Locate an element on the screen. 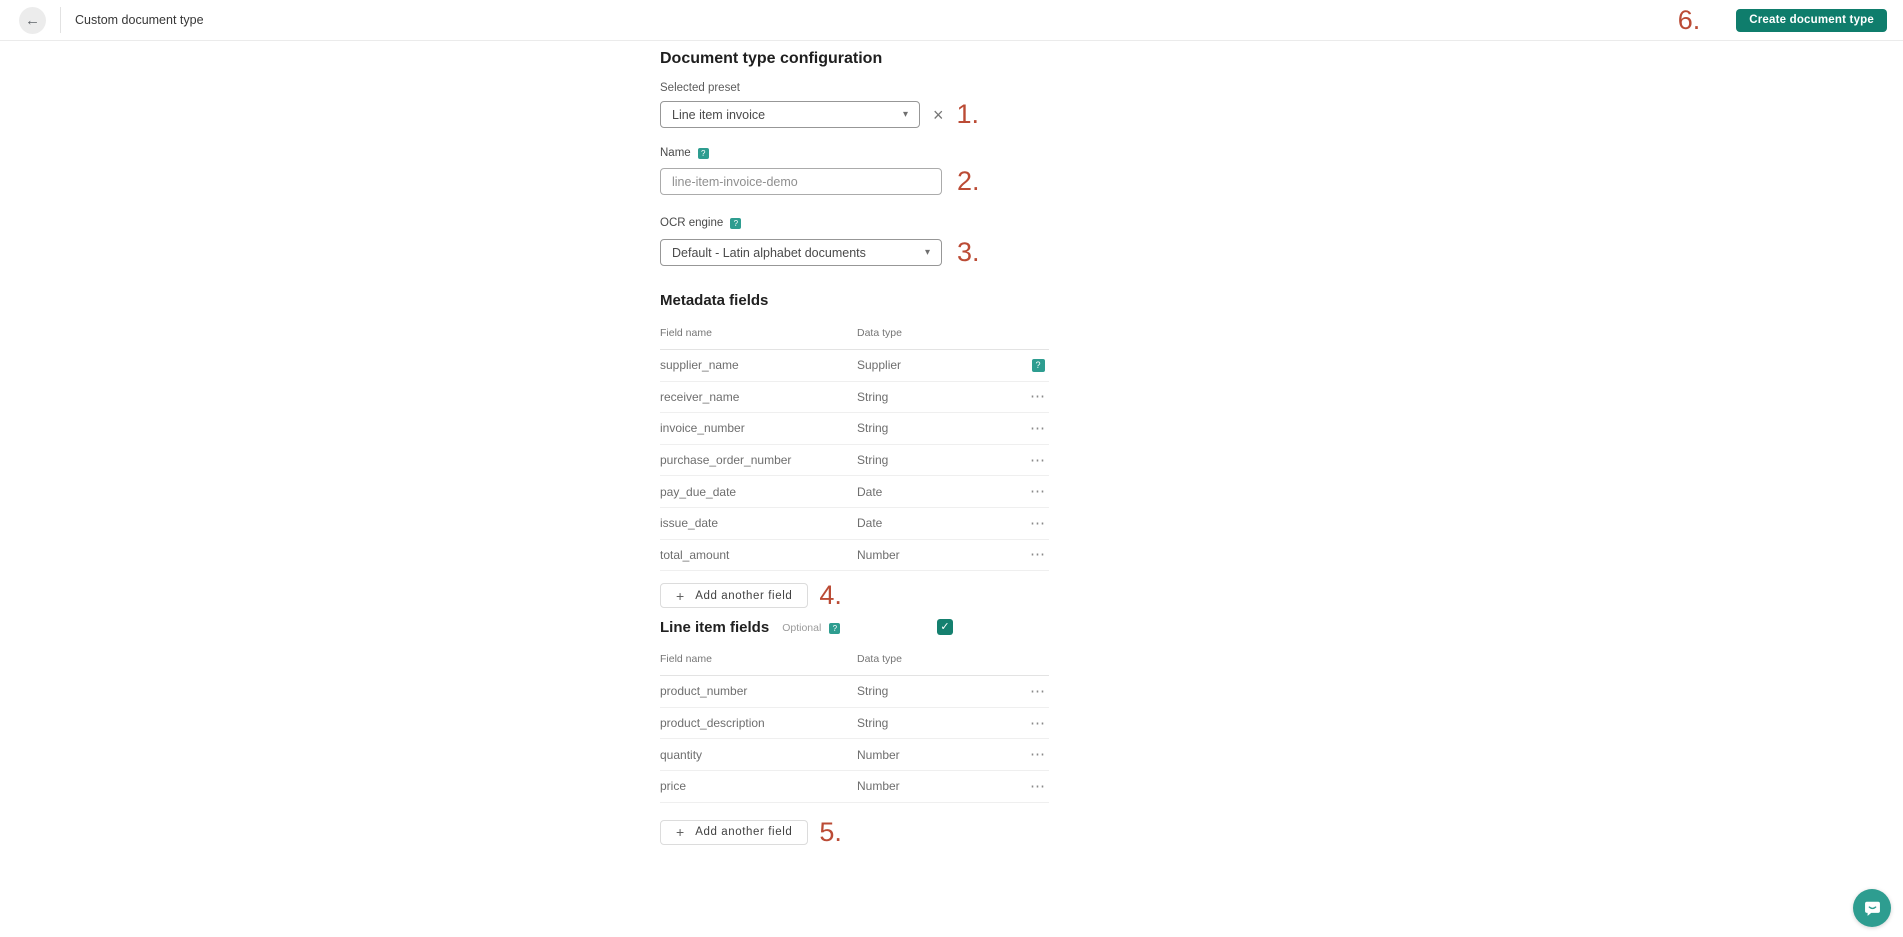 The height and width of the screenshot is (937, 1903). name-input is located at coordinates (801, 181).